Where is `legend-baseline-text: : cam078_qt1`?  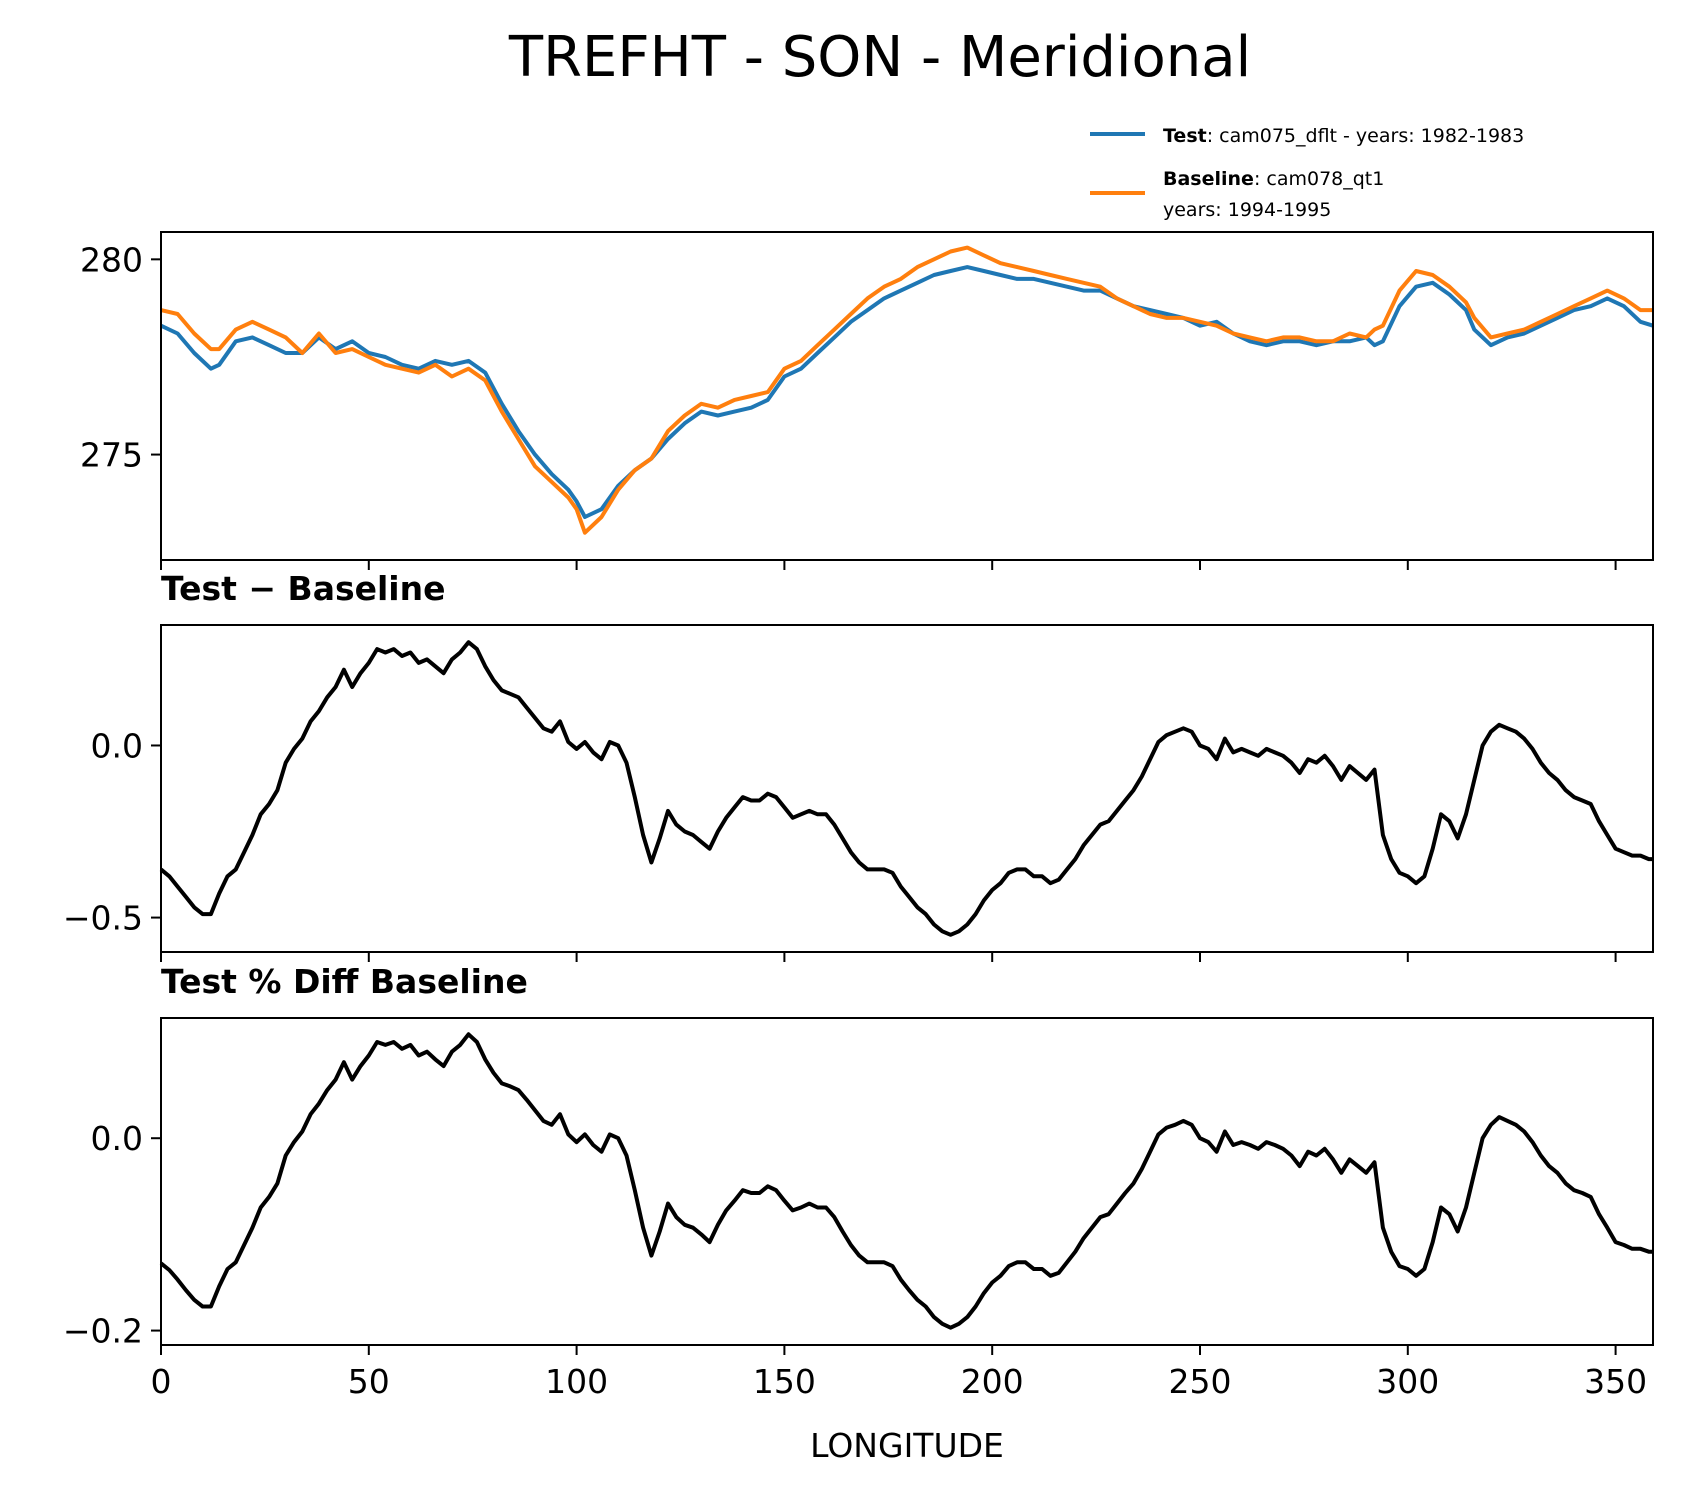 legend-baseline-text: : cam078_qt1 is located at coordinates (1319, 179).